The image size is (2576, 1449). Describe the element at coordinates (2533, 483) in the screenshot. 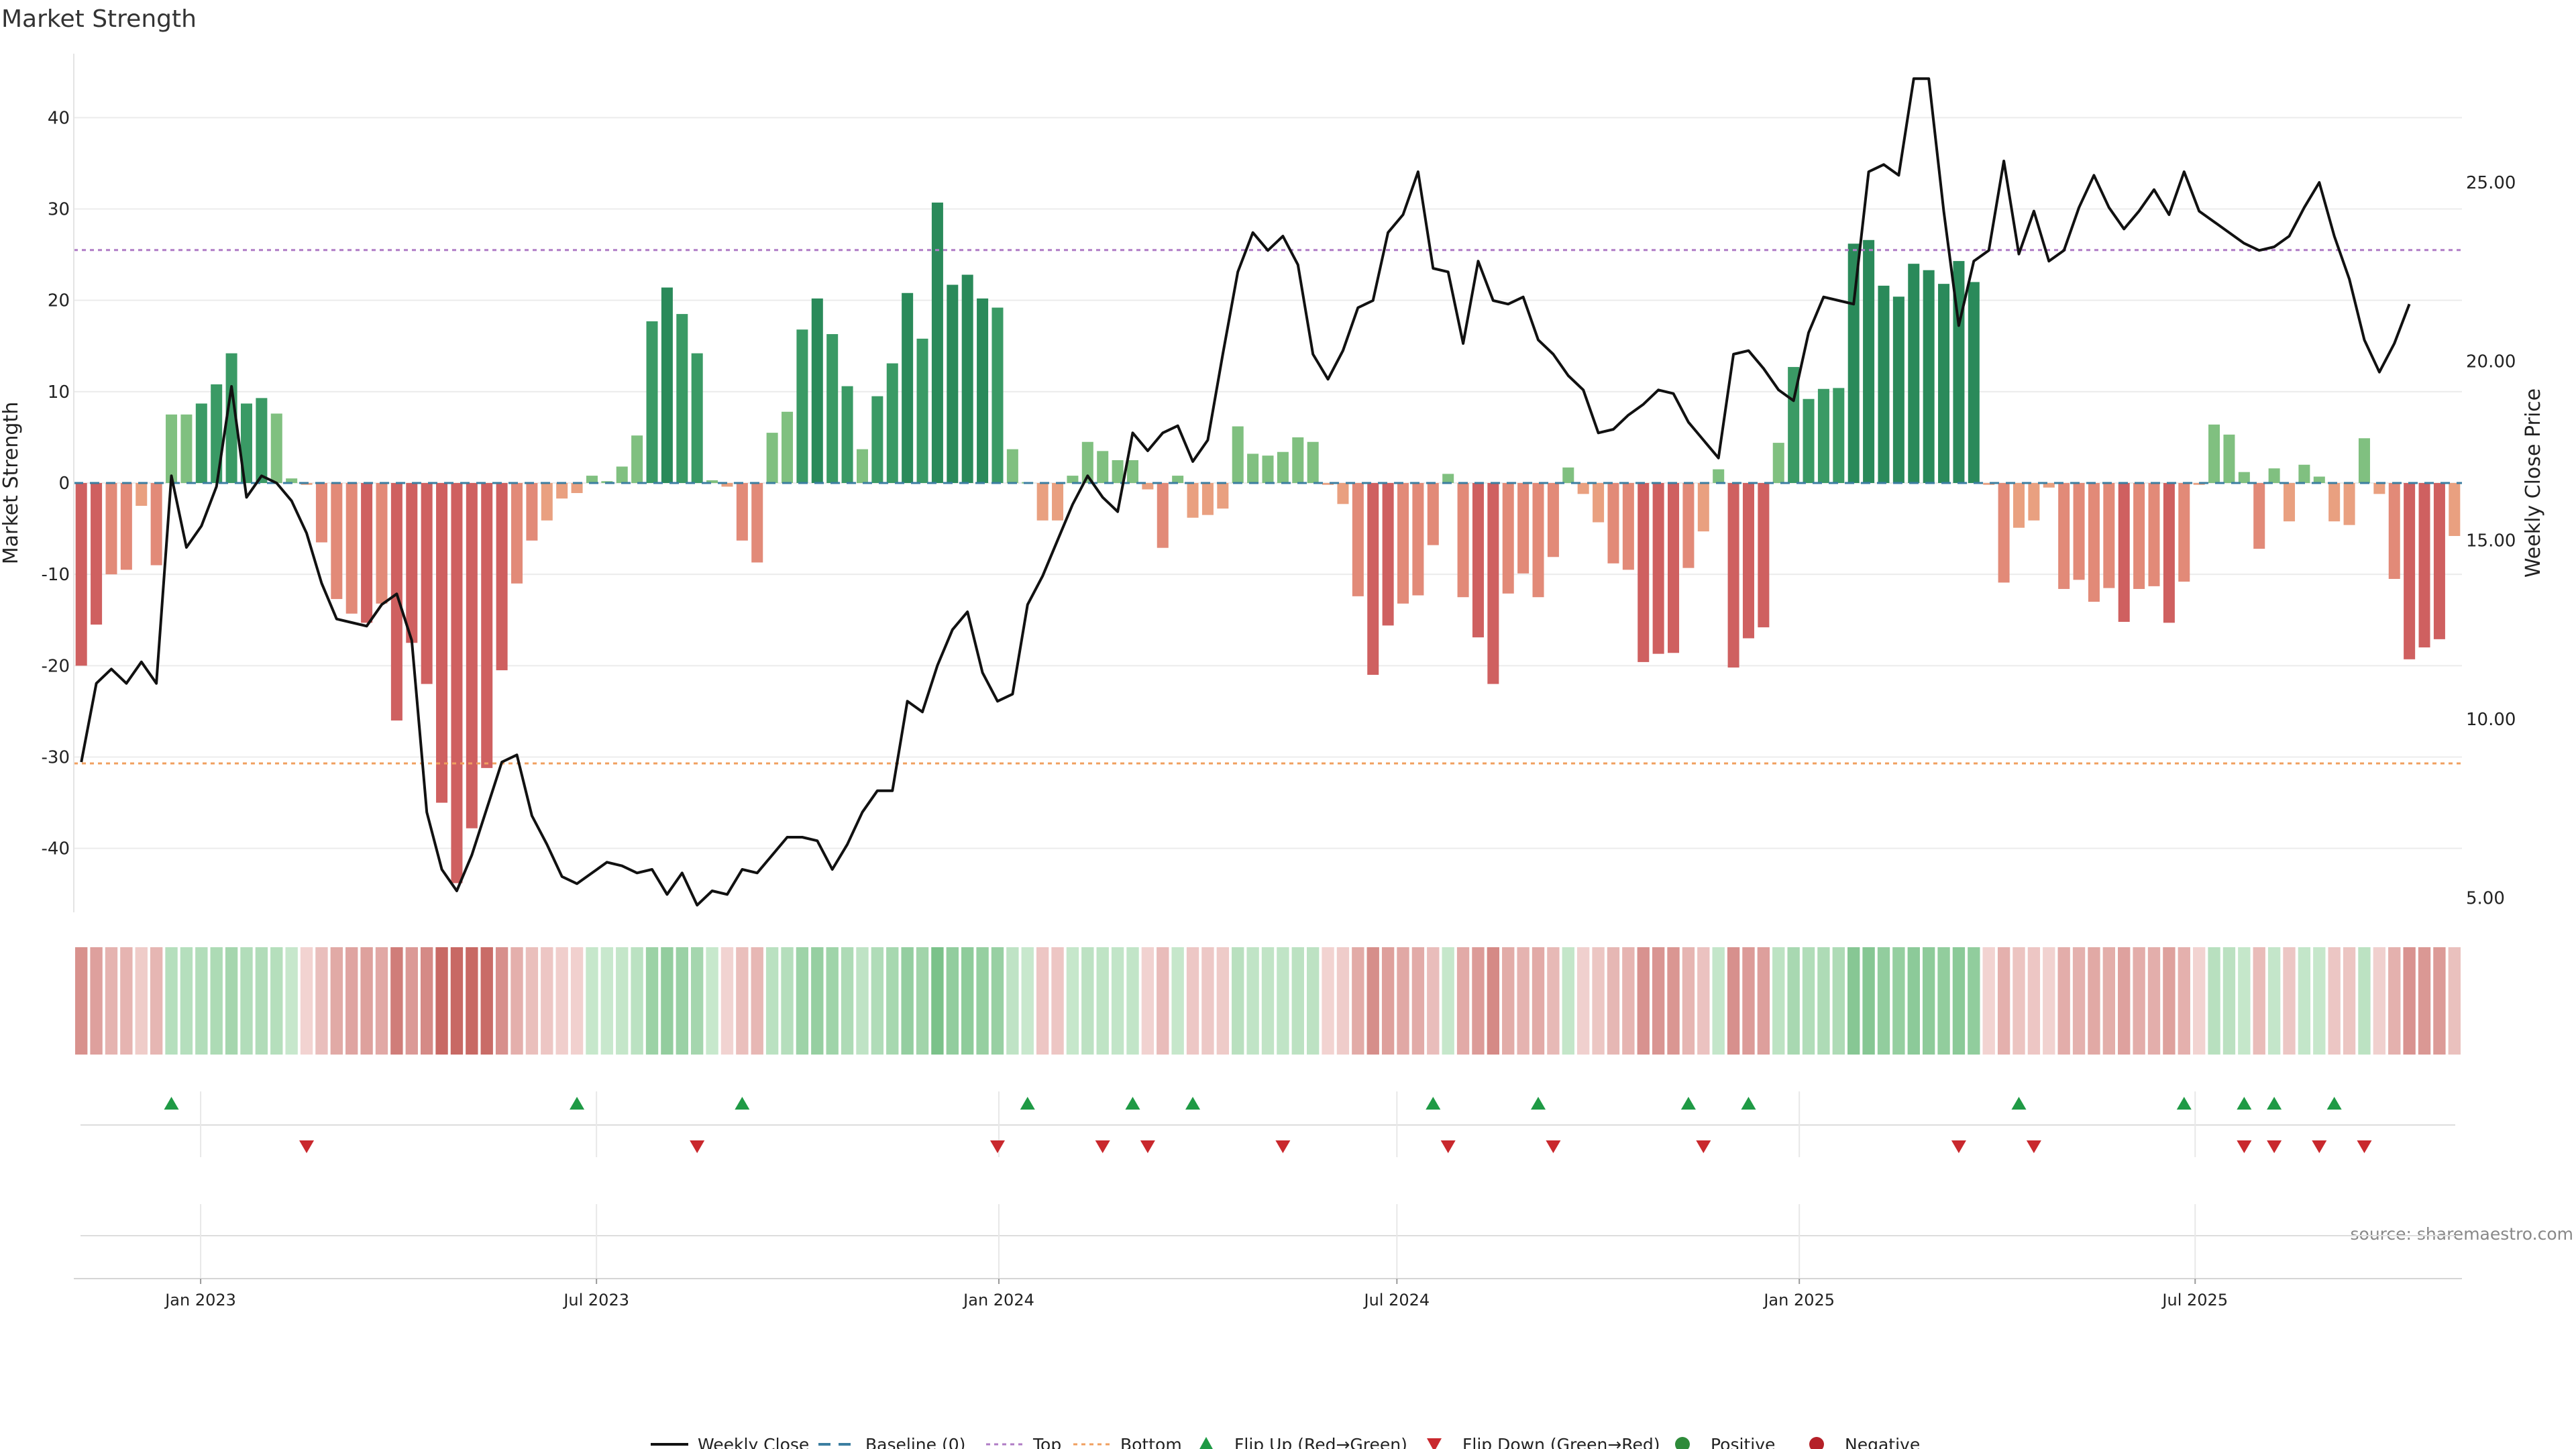

I see `y2-axis-title: Weekly Close Price` at that location.